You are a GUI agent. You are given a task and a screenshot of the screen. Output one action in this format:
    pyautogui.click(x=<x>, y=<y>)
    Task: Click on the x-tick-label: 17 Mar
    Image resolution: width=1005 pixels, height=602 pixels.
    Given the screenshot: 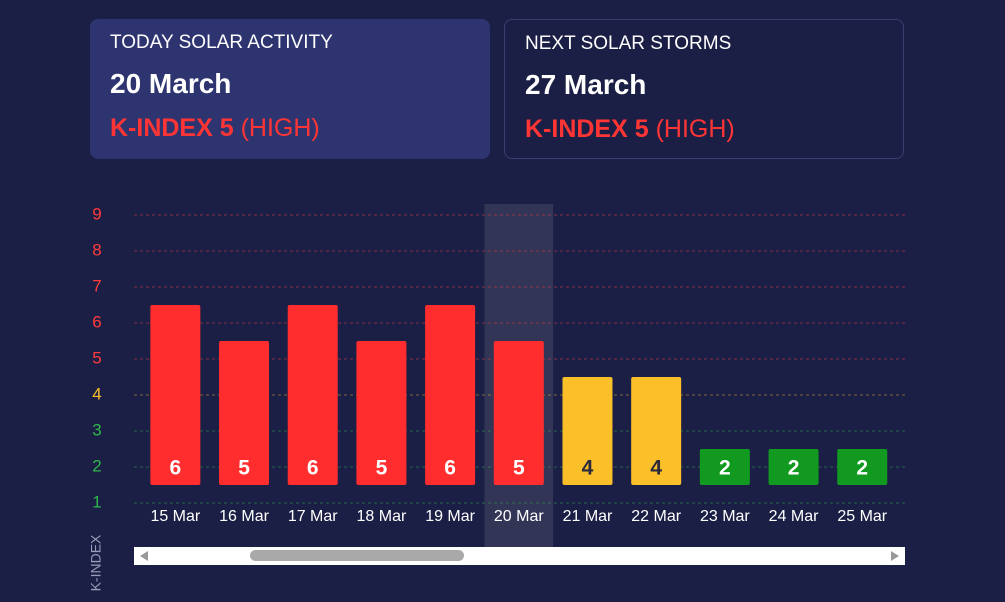 What is the action you would take?
    pyautogui.click(x=313, y=516)
    